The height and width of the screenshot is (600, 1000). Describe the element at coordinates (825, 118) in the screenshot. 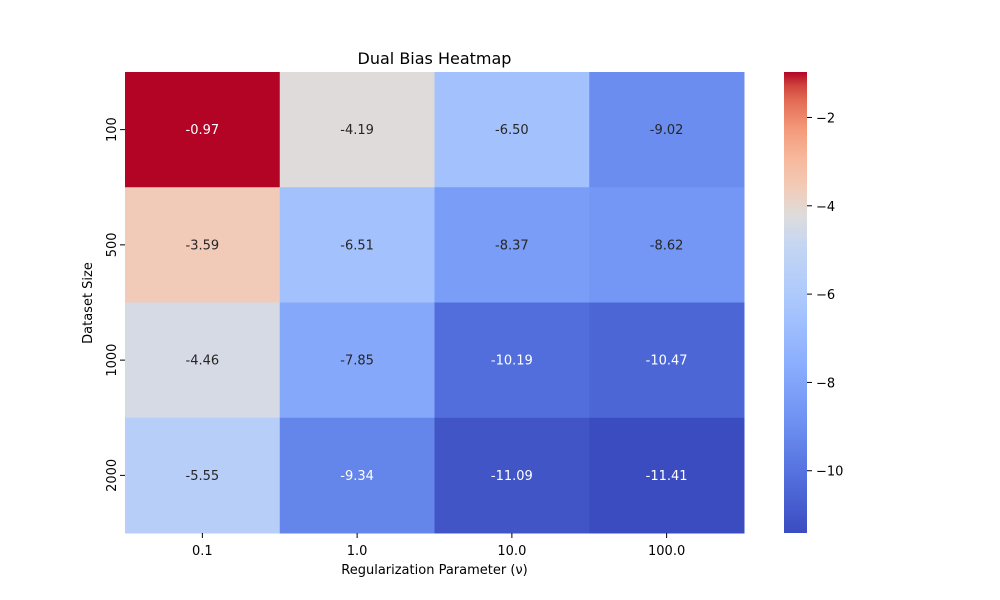

I see `colorbar-tick-label: −2` at that location.